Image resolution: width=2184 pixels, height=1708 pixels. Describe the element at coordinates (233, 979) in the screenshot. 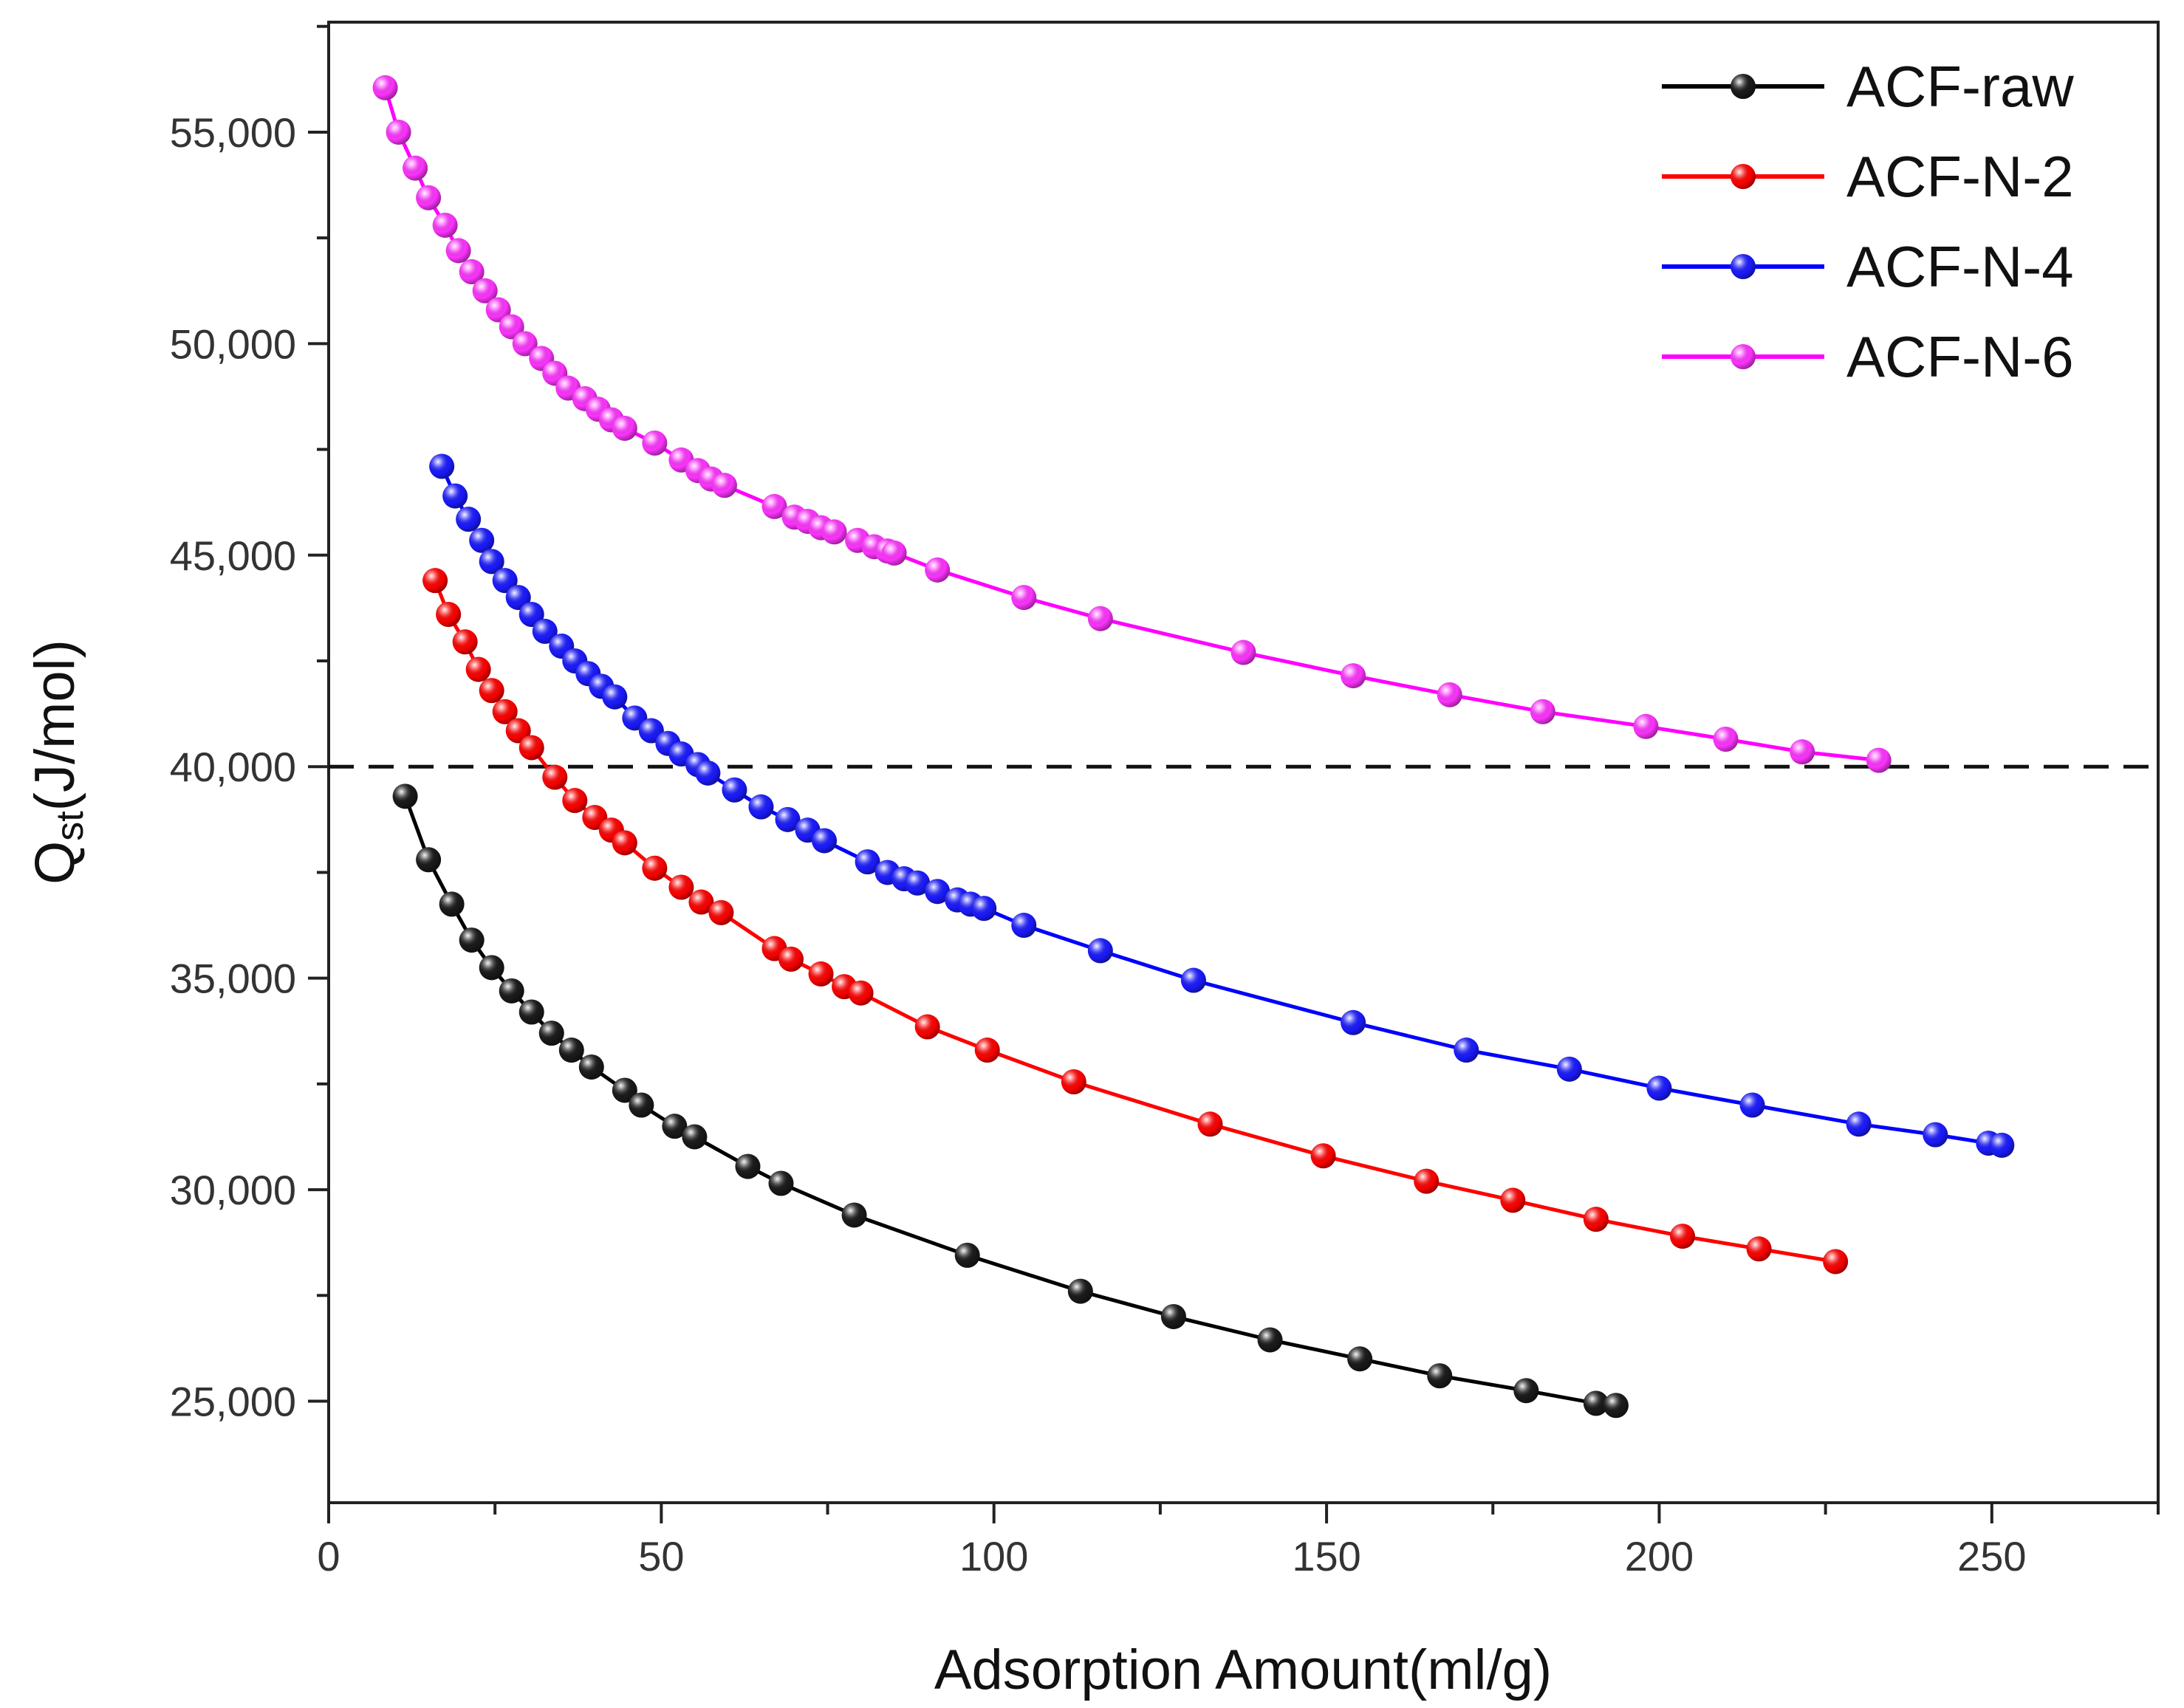

I see `y-tick-label: 35,000` at that location.